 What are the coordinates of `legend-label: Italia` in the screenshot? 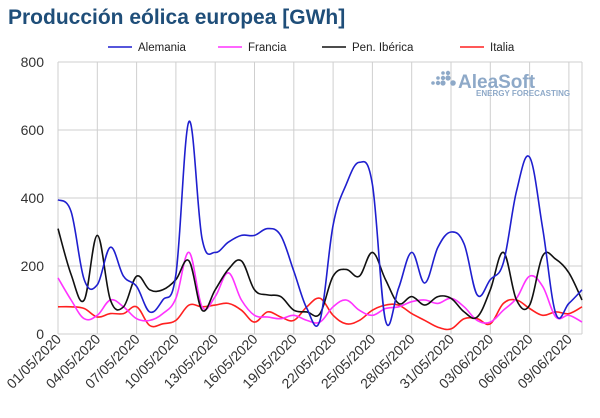 It's located at (502, 48).